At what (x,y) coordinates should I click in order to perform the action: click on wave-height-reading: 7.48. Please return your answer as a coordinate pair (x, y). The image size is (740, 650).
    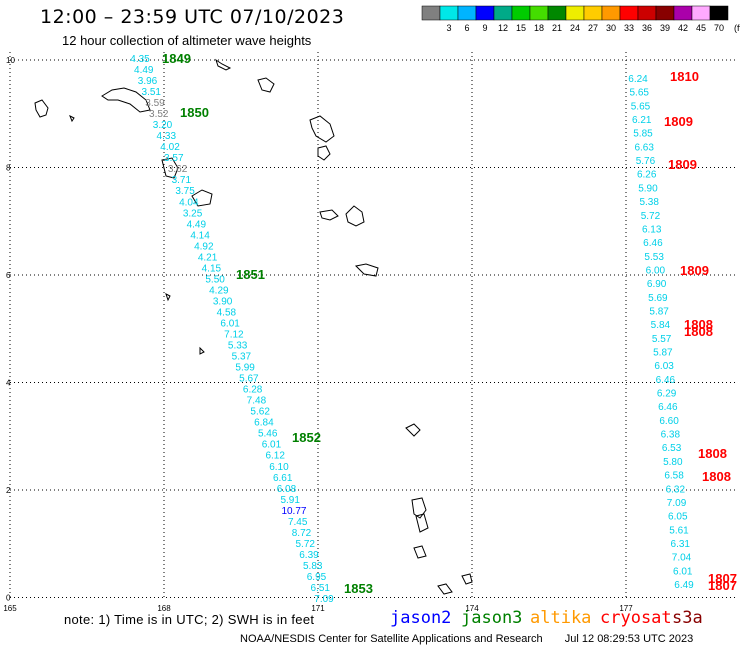
    Looking at the image, I should click on (257, 401).